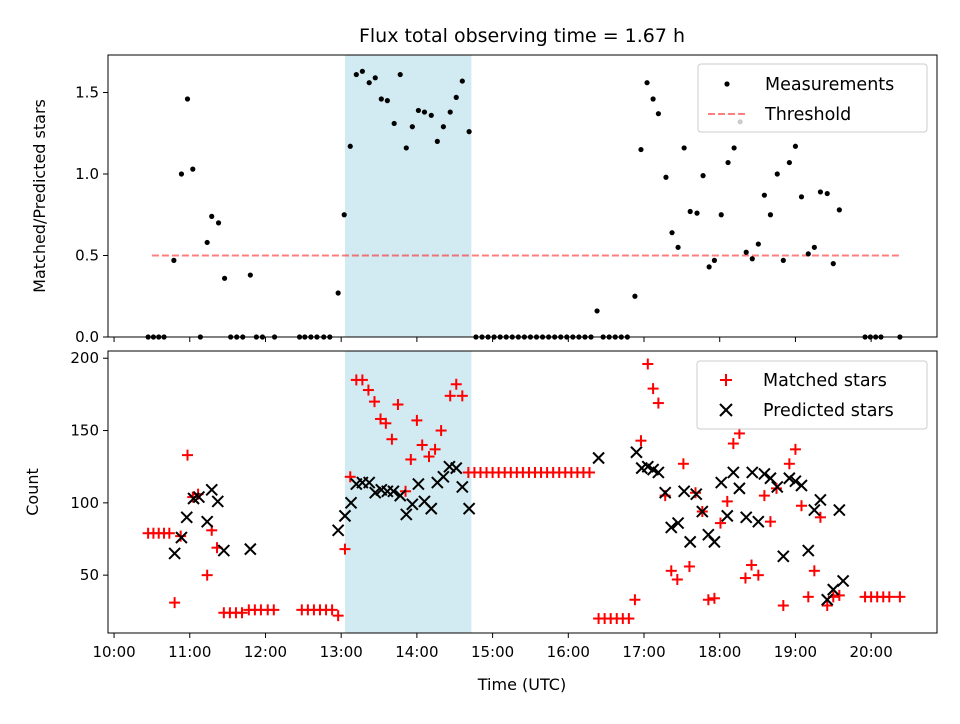 Image resolution: width=960 pixels, height=724 pixels. I want to click on y-tick-label: 50, so click(89, 575).